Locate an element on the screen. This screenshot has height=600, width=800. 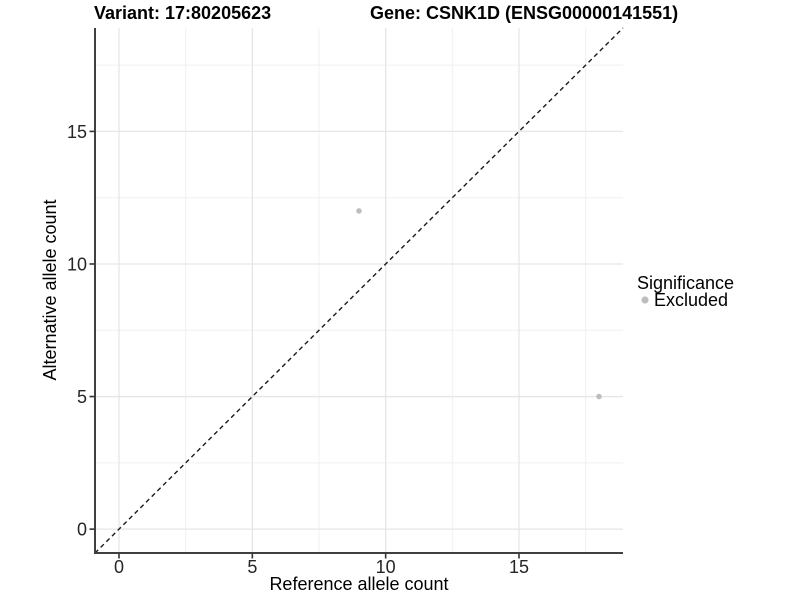
y-tick-label: 10 is located at coordinates (77, 264).